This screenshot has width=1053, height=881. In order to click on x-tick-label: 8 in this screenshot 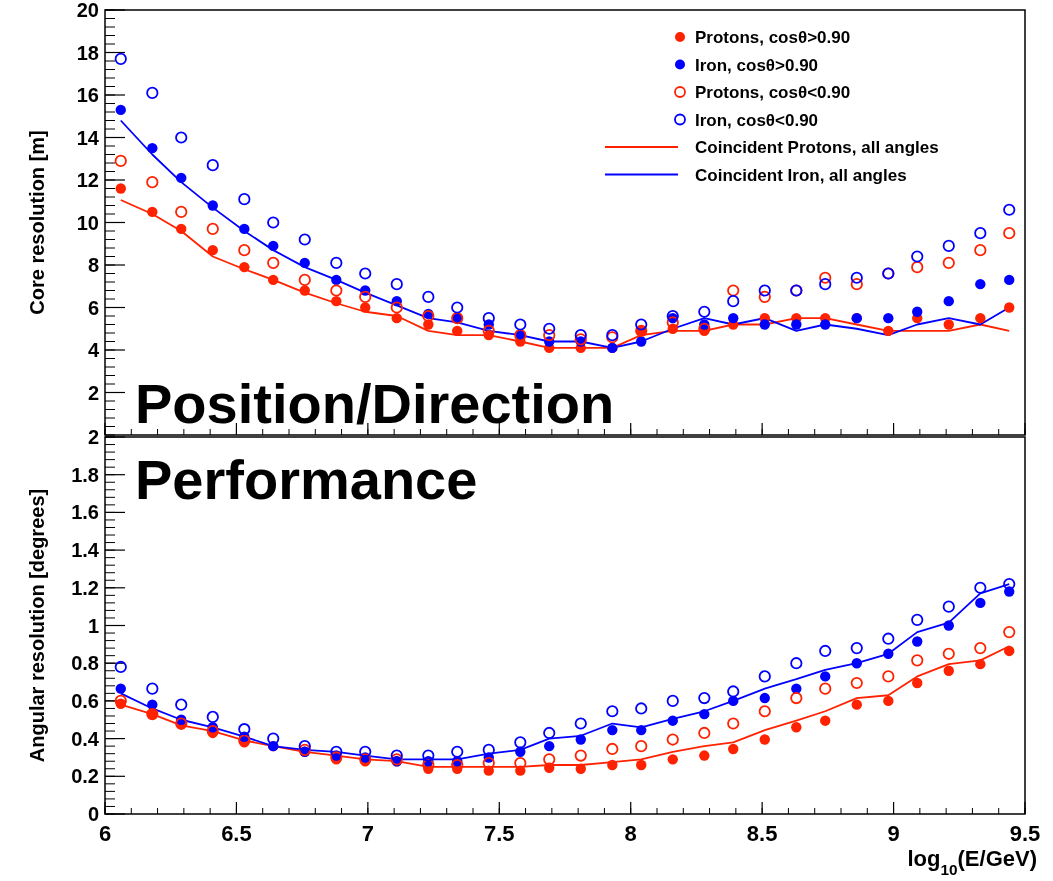, I will do `click(630, 833)`.